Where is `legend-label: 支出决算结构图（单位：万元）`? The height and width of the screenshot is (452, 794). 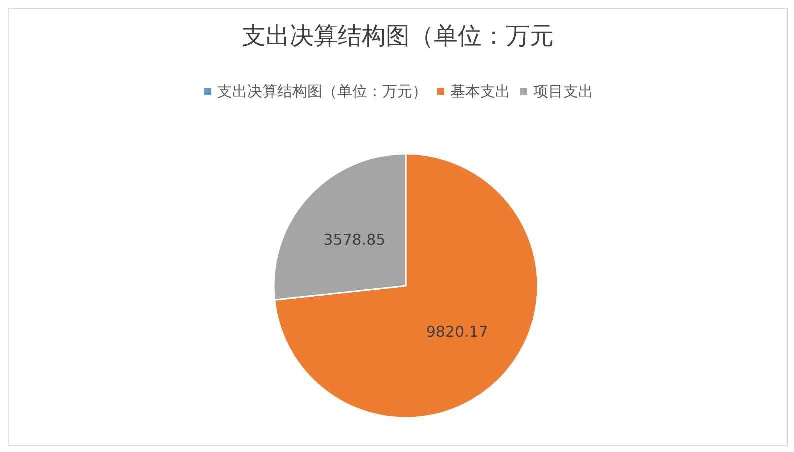
legend-label: 支出决算结构图（单位：万元） is located at coordinates (323, 91).